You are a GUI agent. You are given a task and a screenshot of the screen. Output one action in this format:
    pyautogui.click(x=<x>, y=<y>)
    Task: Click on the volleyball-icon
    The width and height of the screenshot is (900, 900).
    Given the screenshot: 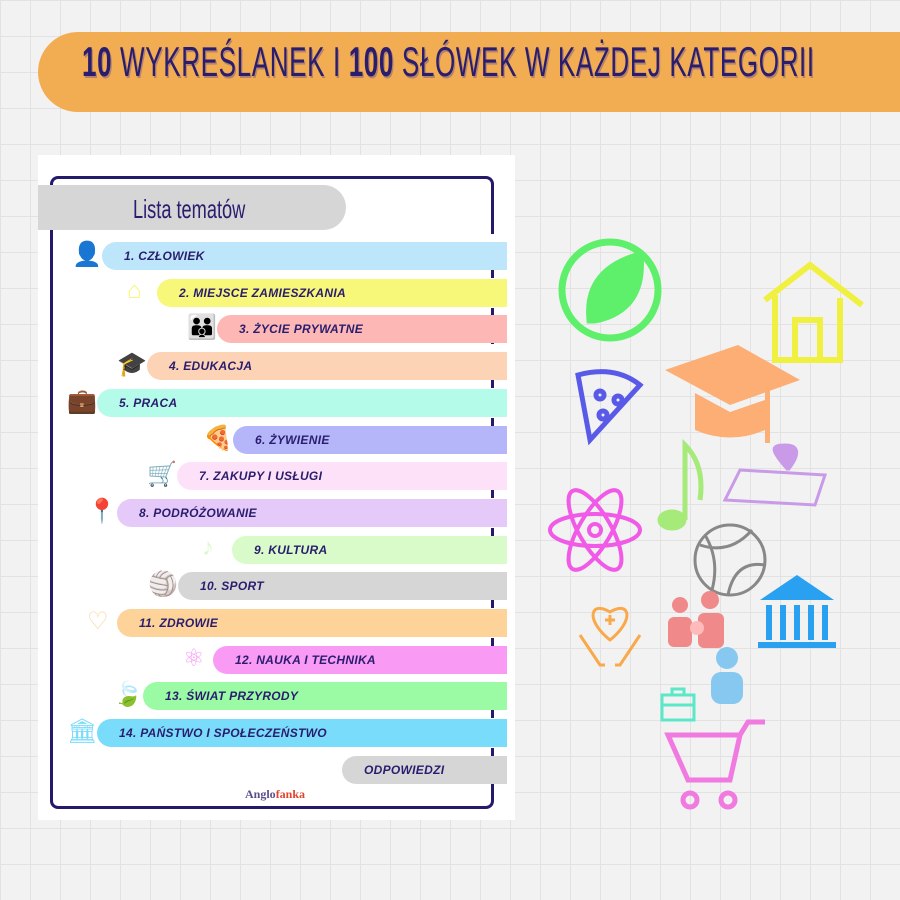 What is the action you would take?
    pyautogui.click(x=730, y=560)
    